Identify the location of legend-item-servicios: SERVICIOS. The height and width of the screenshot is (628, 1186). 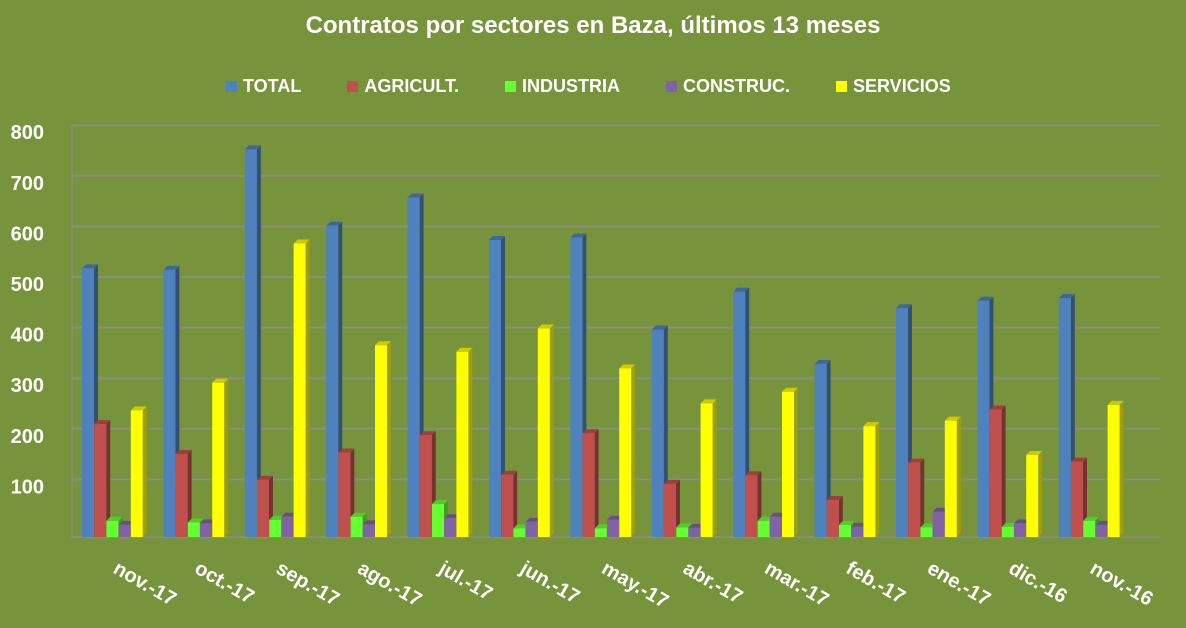
(893, 86).